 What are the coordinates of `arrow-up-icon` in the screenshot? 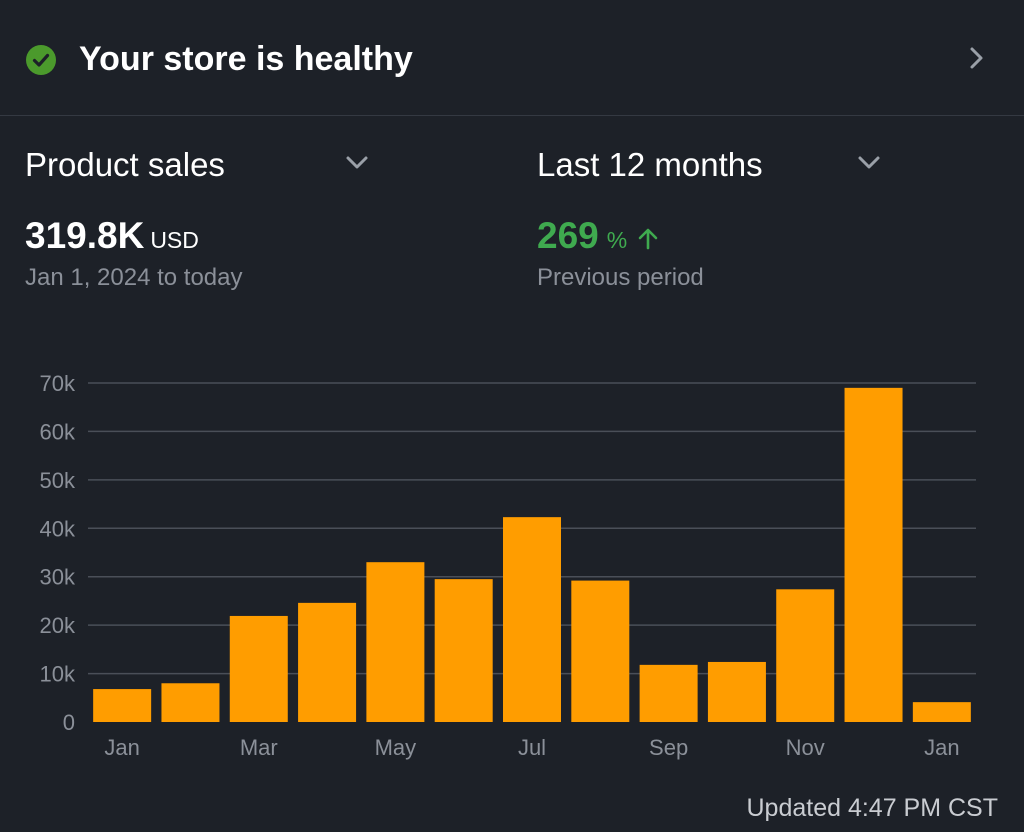 It's located at (647, 239).